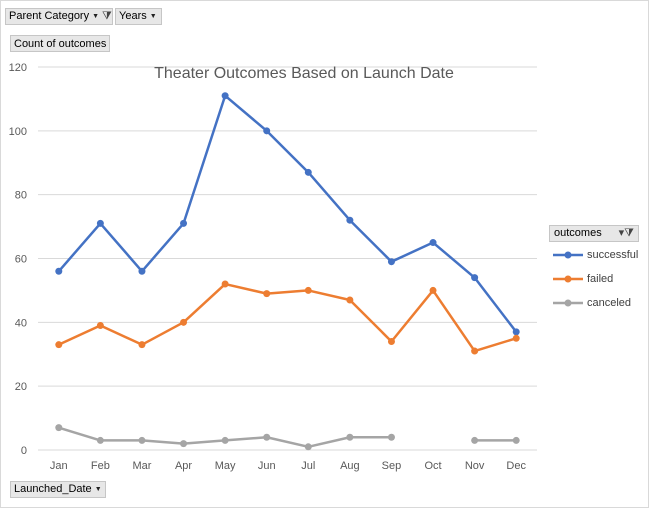 This screenshot has width=649, height=508. What do you see at coordinates (287, 317) in the screenshot?
I see `series-line-failed` at bounding box center [287, 317].